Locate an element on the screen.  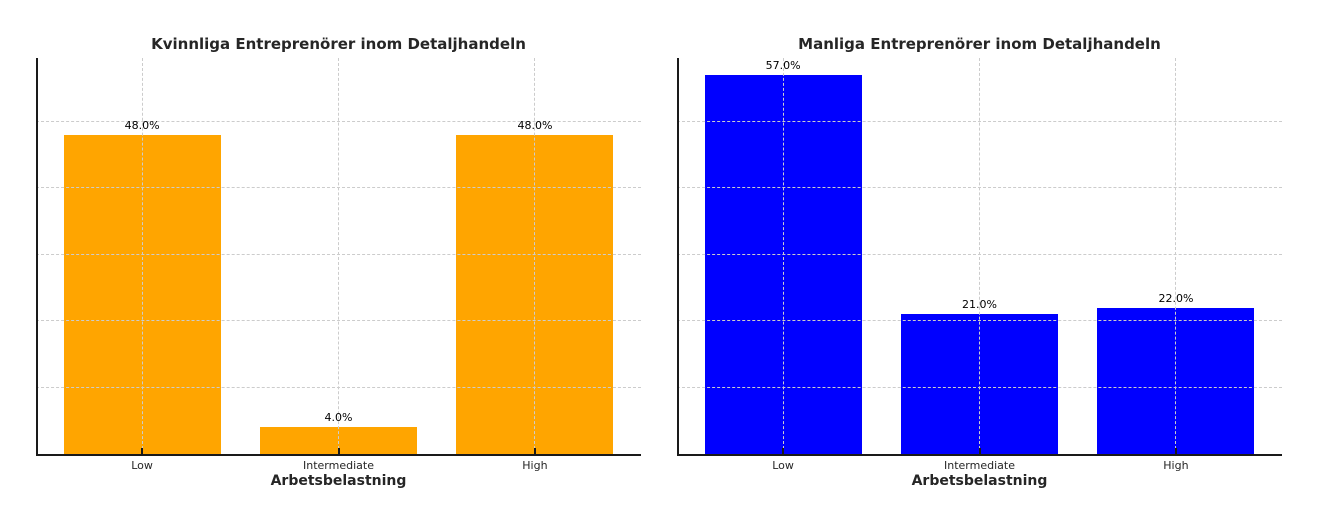
chart-title: Manliga Entreprenörer inom Detaljhandeln is located at coordinates (979, 44).